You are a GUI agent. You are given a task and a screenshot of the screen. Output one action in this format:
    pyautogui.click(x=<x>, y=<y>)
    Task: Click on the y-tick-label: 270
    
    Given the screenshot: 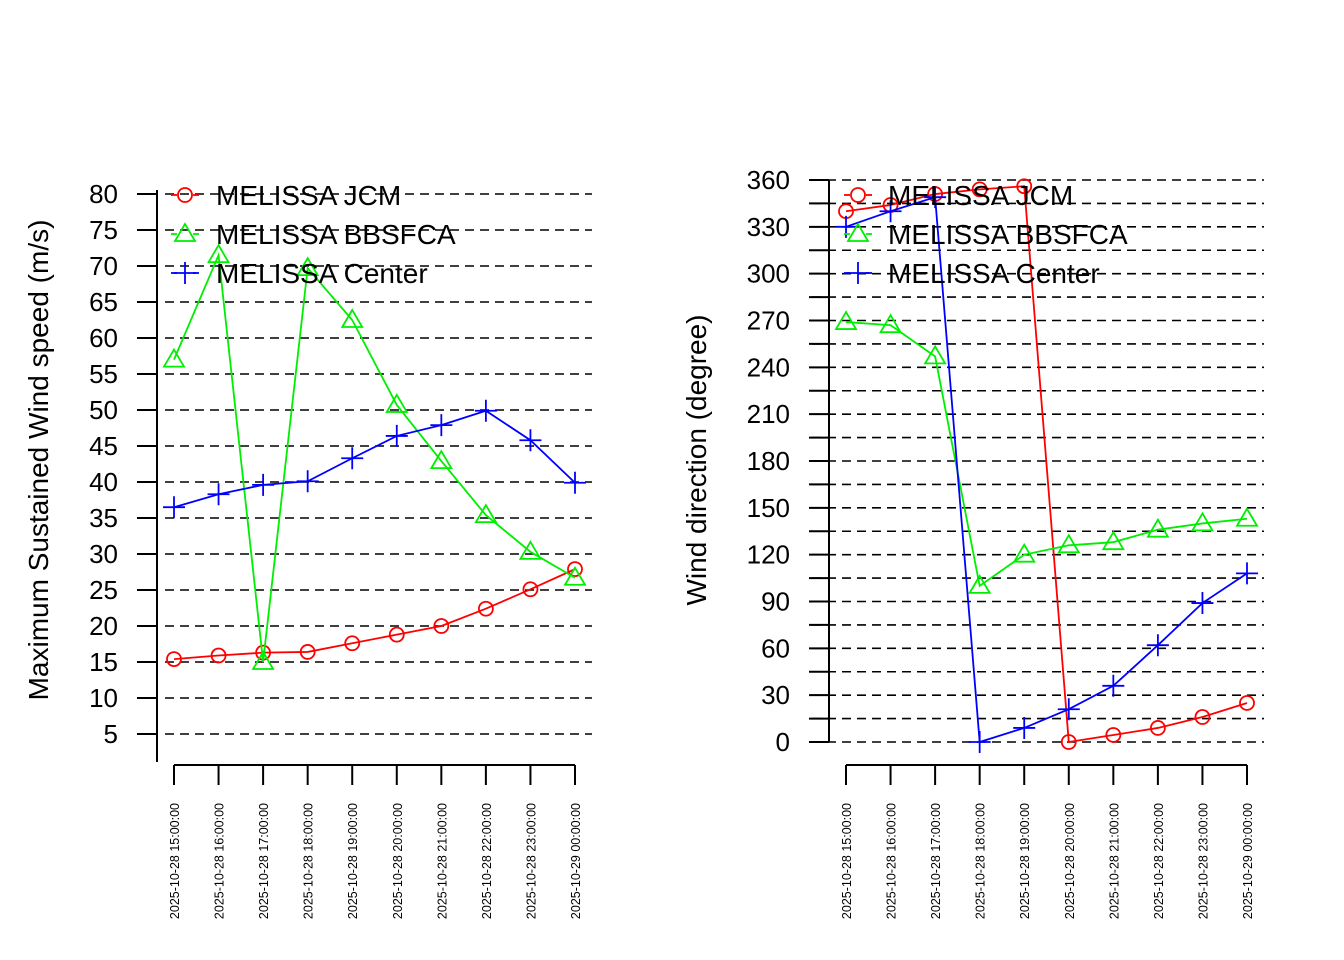 What is the action you would take?
    pyautogui.click(x=768, y=321)
    